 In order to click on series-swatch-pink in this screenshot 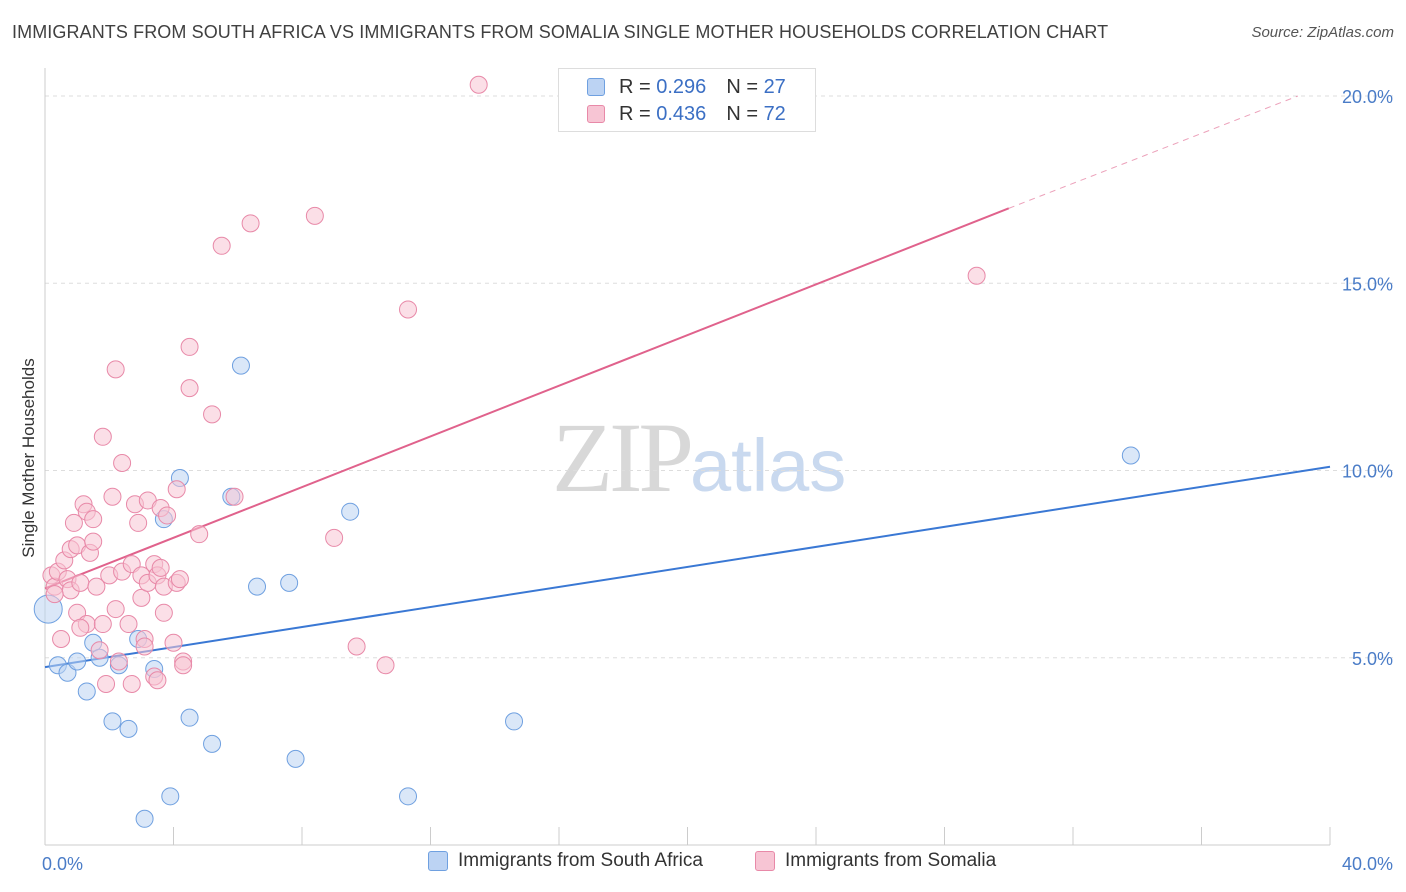, I will do `click(765, 861)`.